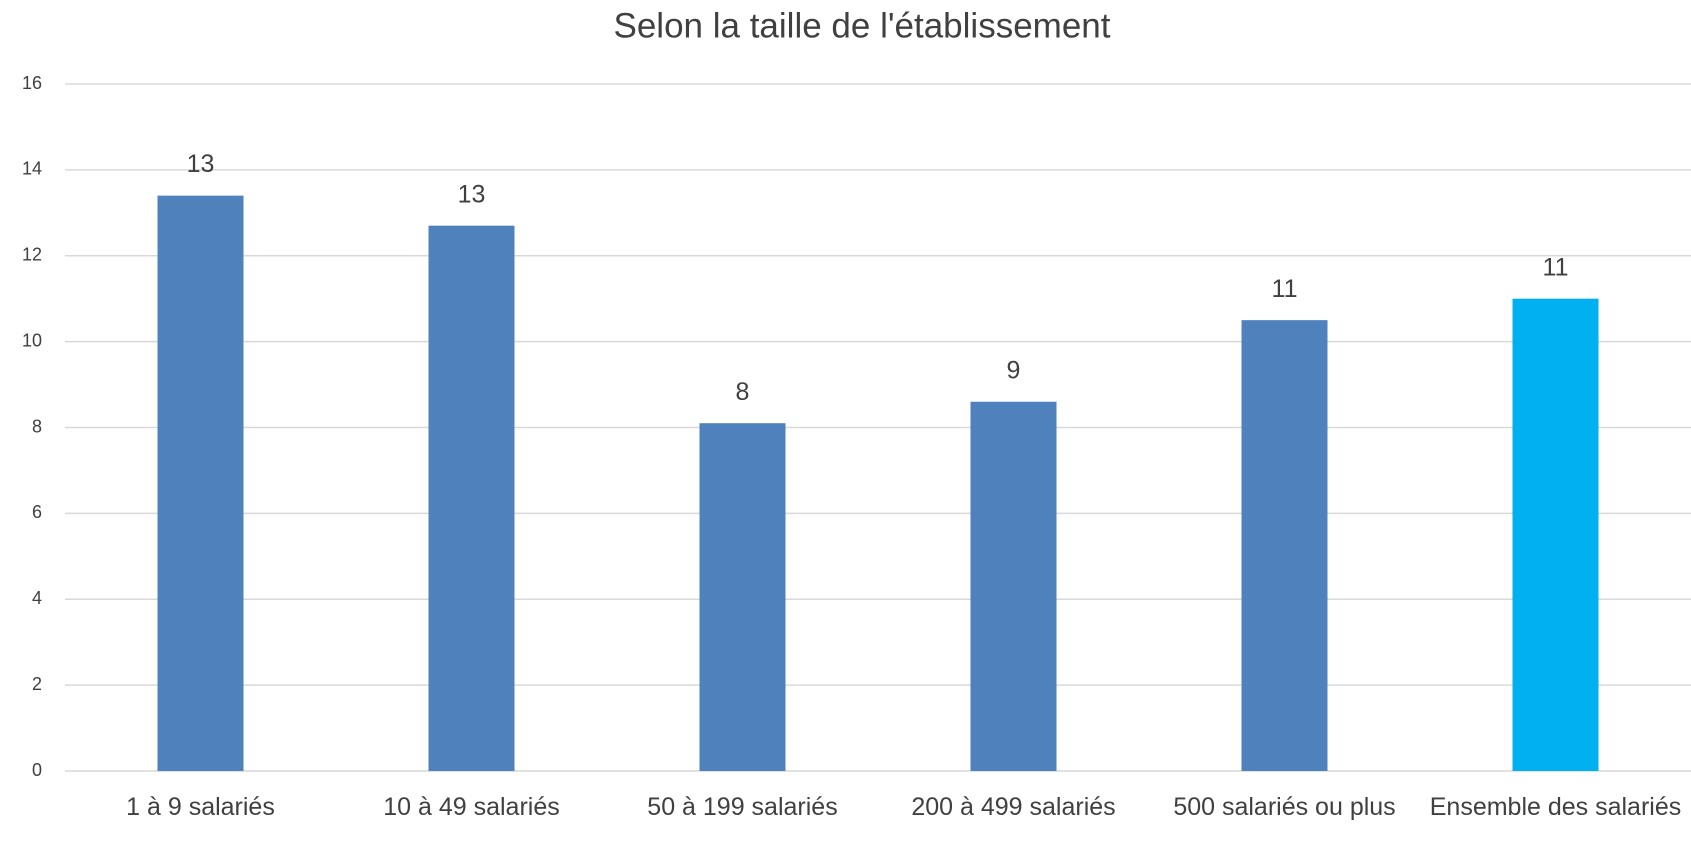 This screenshot has width=1691, height=866. What do you see at coordinates (1014, 370) in the screenshot?
I see `data-label: 9` at bounding box center [1014, 370].